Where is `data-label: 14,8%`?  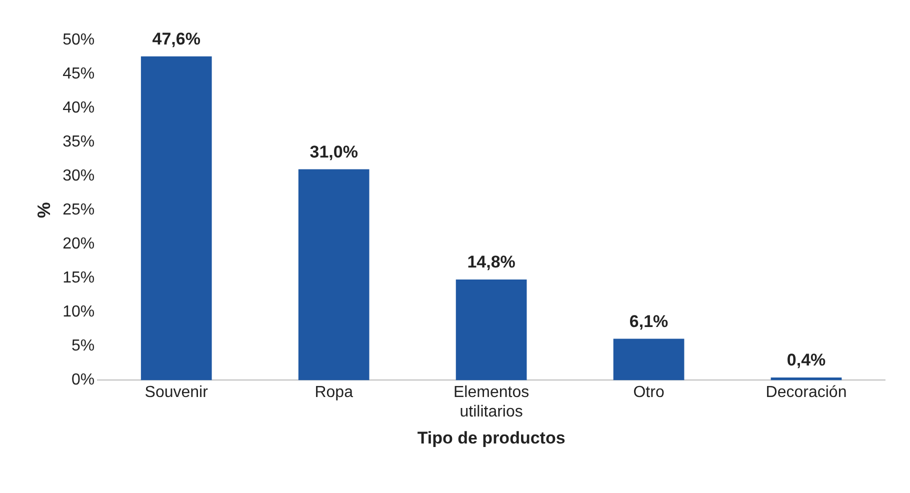 data-label: 14,8% is located at coordinates (491, 262).